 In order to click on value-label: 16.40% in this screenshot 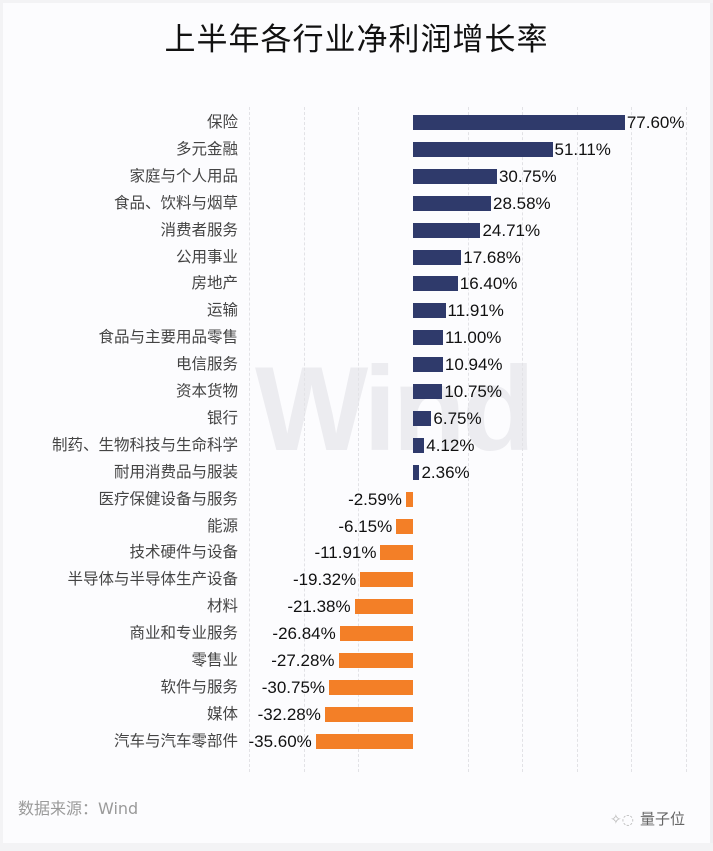, I will do `click(488, 284)`.